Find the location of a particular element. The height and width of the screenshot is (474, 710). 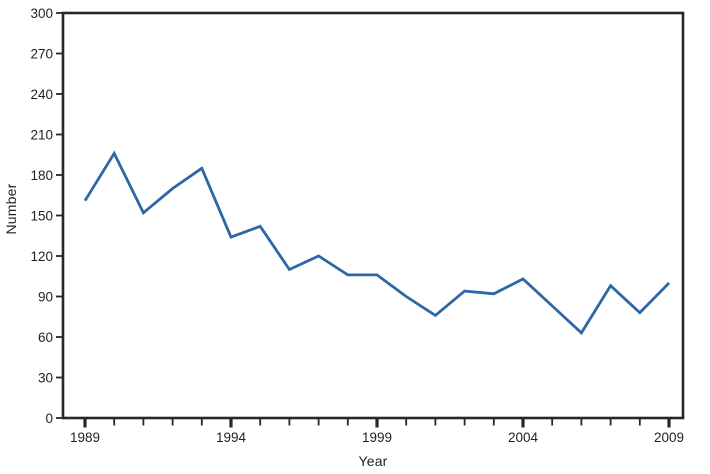

y-axis-tick-label: 90 is located at coordinates (45, 296).